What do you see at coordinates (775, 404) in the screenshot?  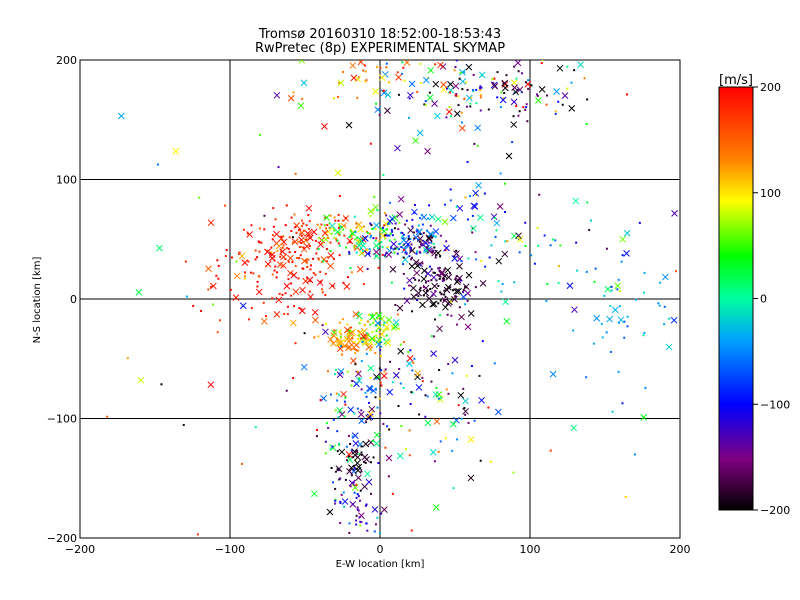 I see `colorbar-tick-label: −100` at bounding box center [775, 404].